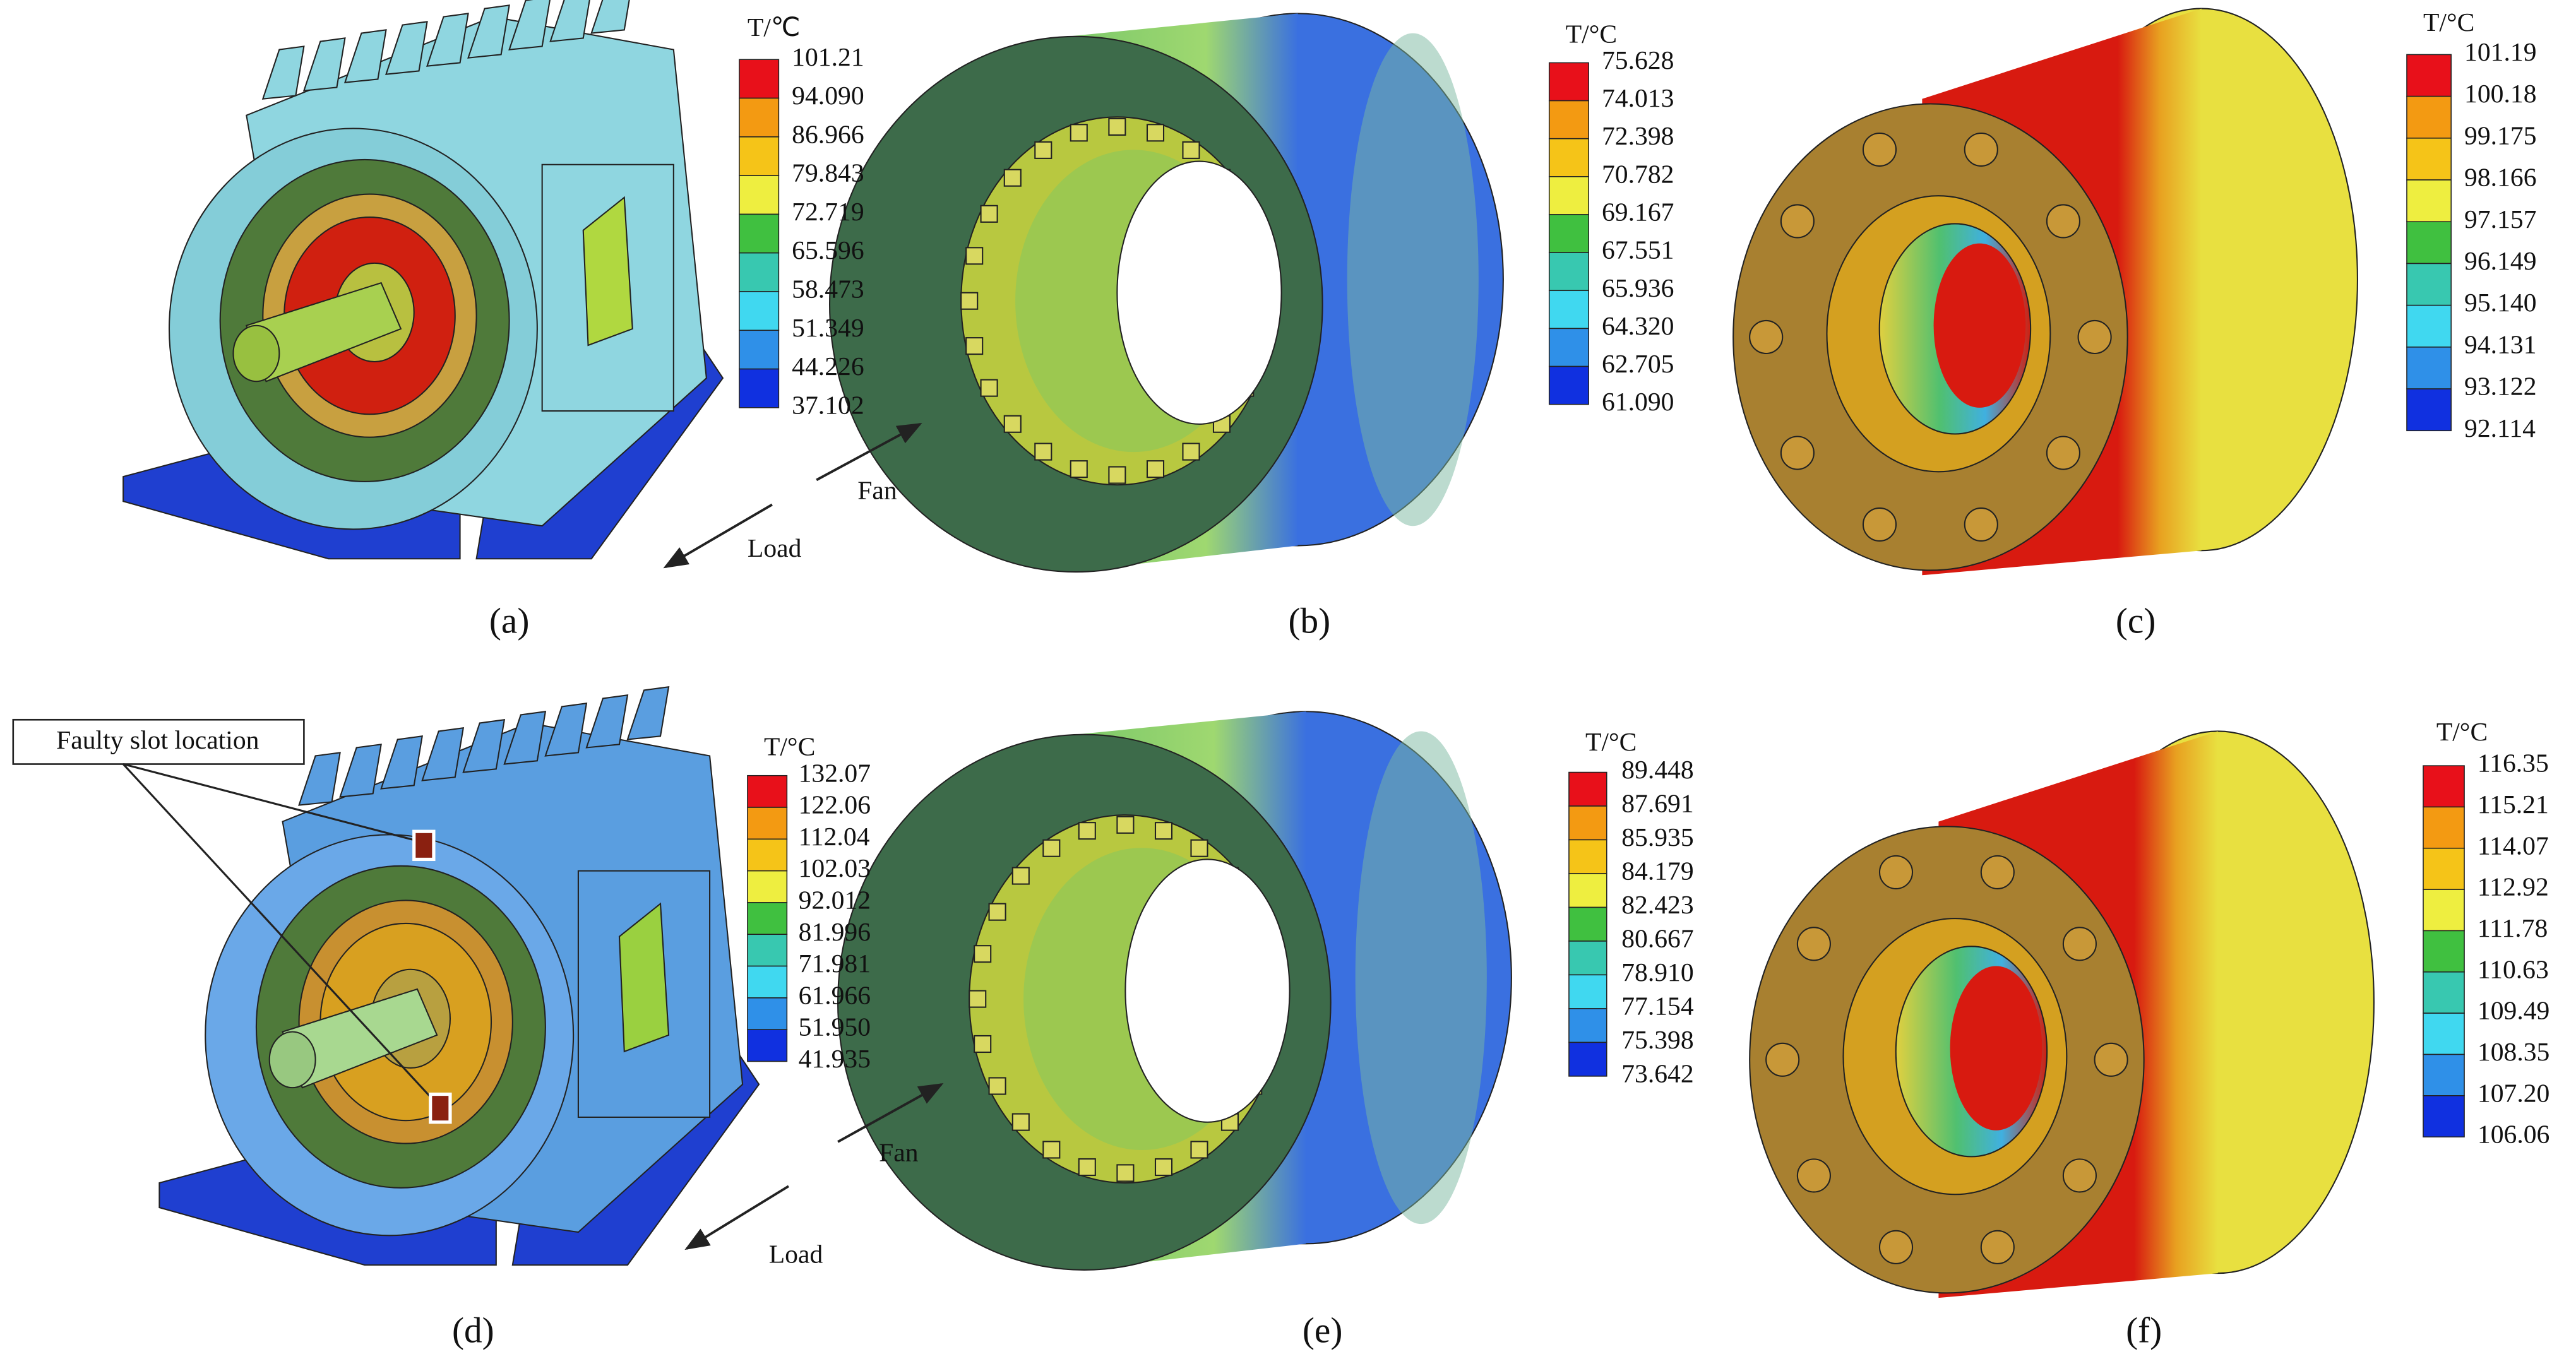 This screenshot has width=2576, height=1359. What do you see at coordinates (2513, 928) in the screenshot?
I see `legend-label: 111.78` at bounding box center [2513, 928].